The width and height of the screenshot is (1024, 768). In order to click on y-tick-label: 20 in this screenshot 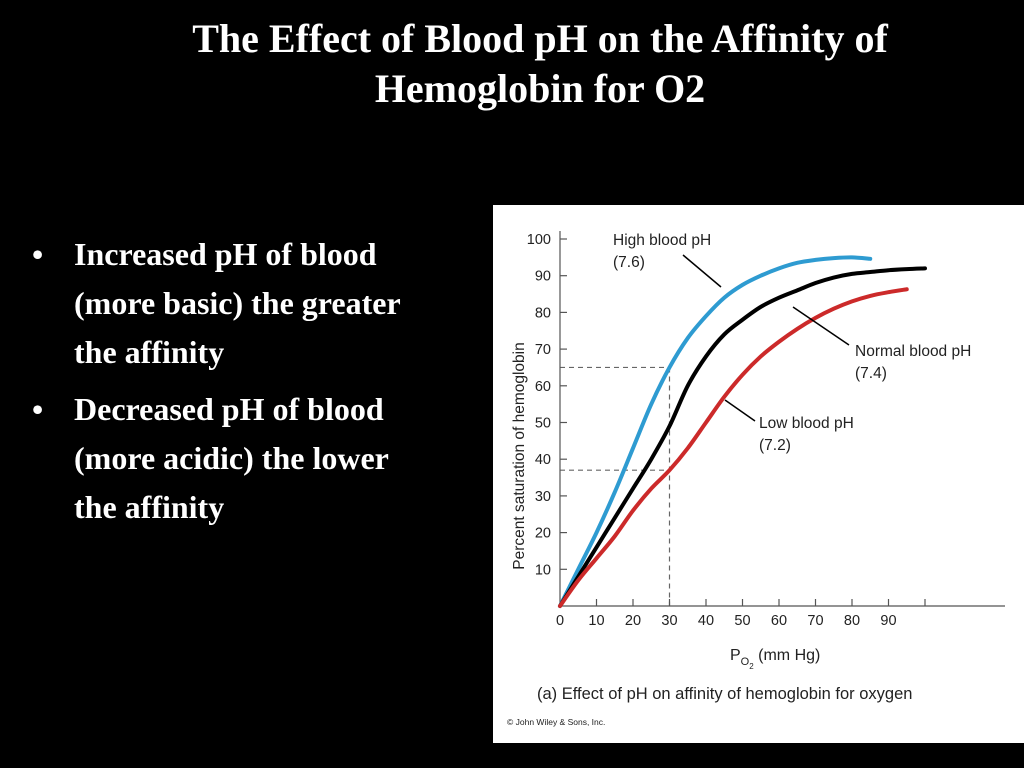, I will do `click(543, 534)`.